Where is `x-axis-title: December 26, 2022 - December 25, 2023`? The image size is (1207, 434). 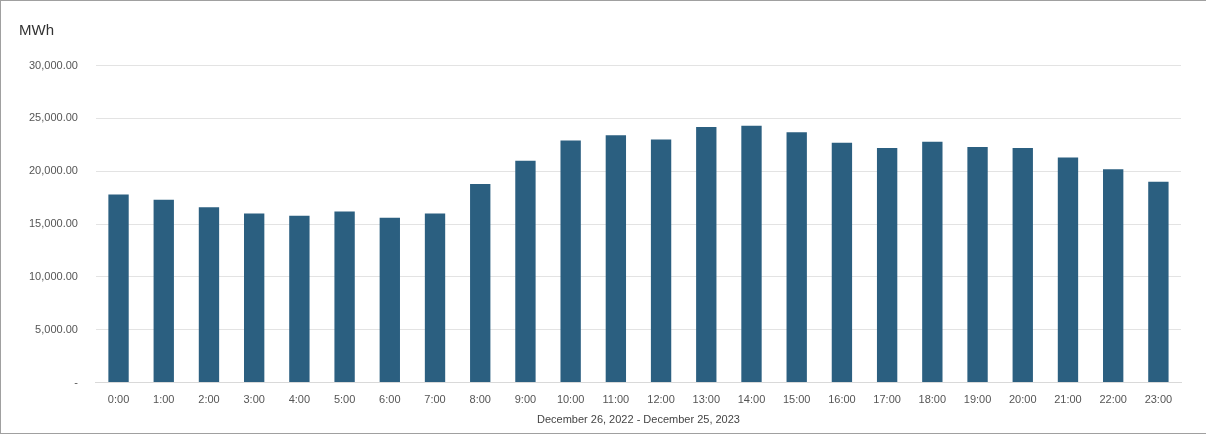 x-axis-title: December 26, 2022 - December 25, 2023 is located at coordinates (638, 419).